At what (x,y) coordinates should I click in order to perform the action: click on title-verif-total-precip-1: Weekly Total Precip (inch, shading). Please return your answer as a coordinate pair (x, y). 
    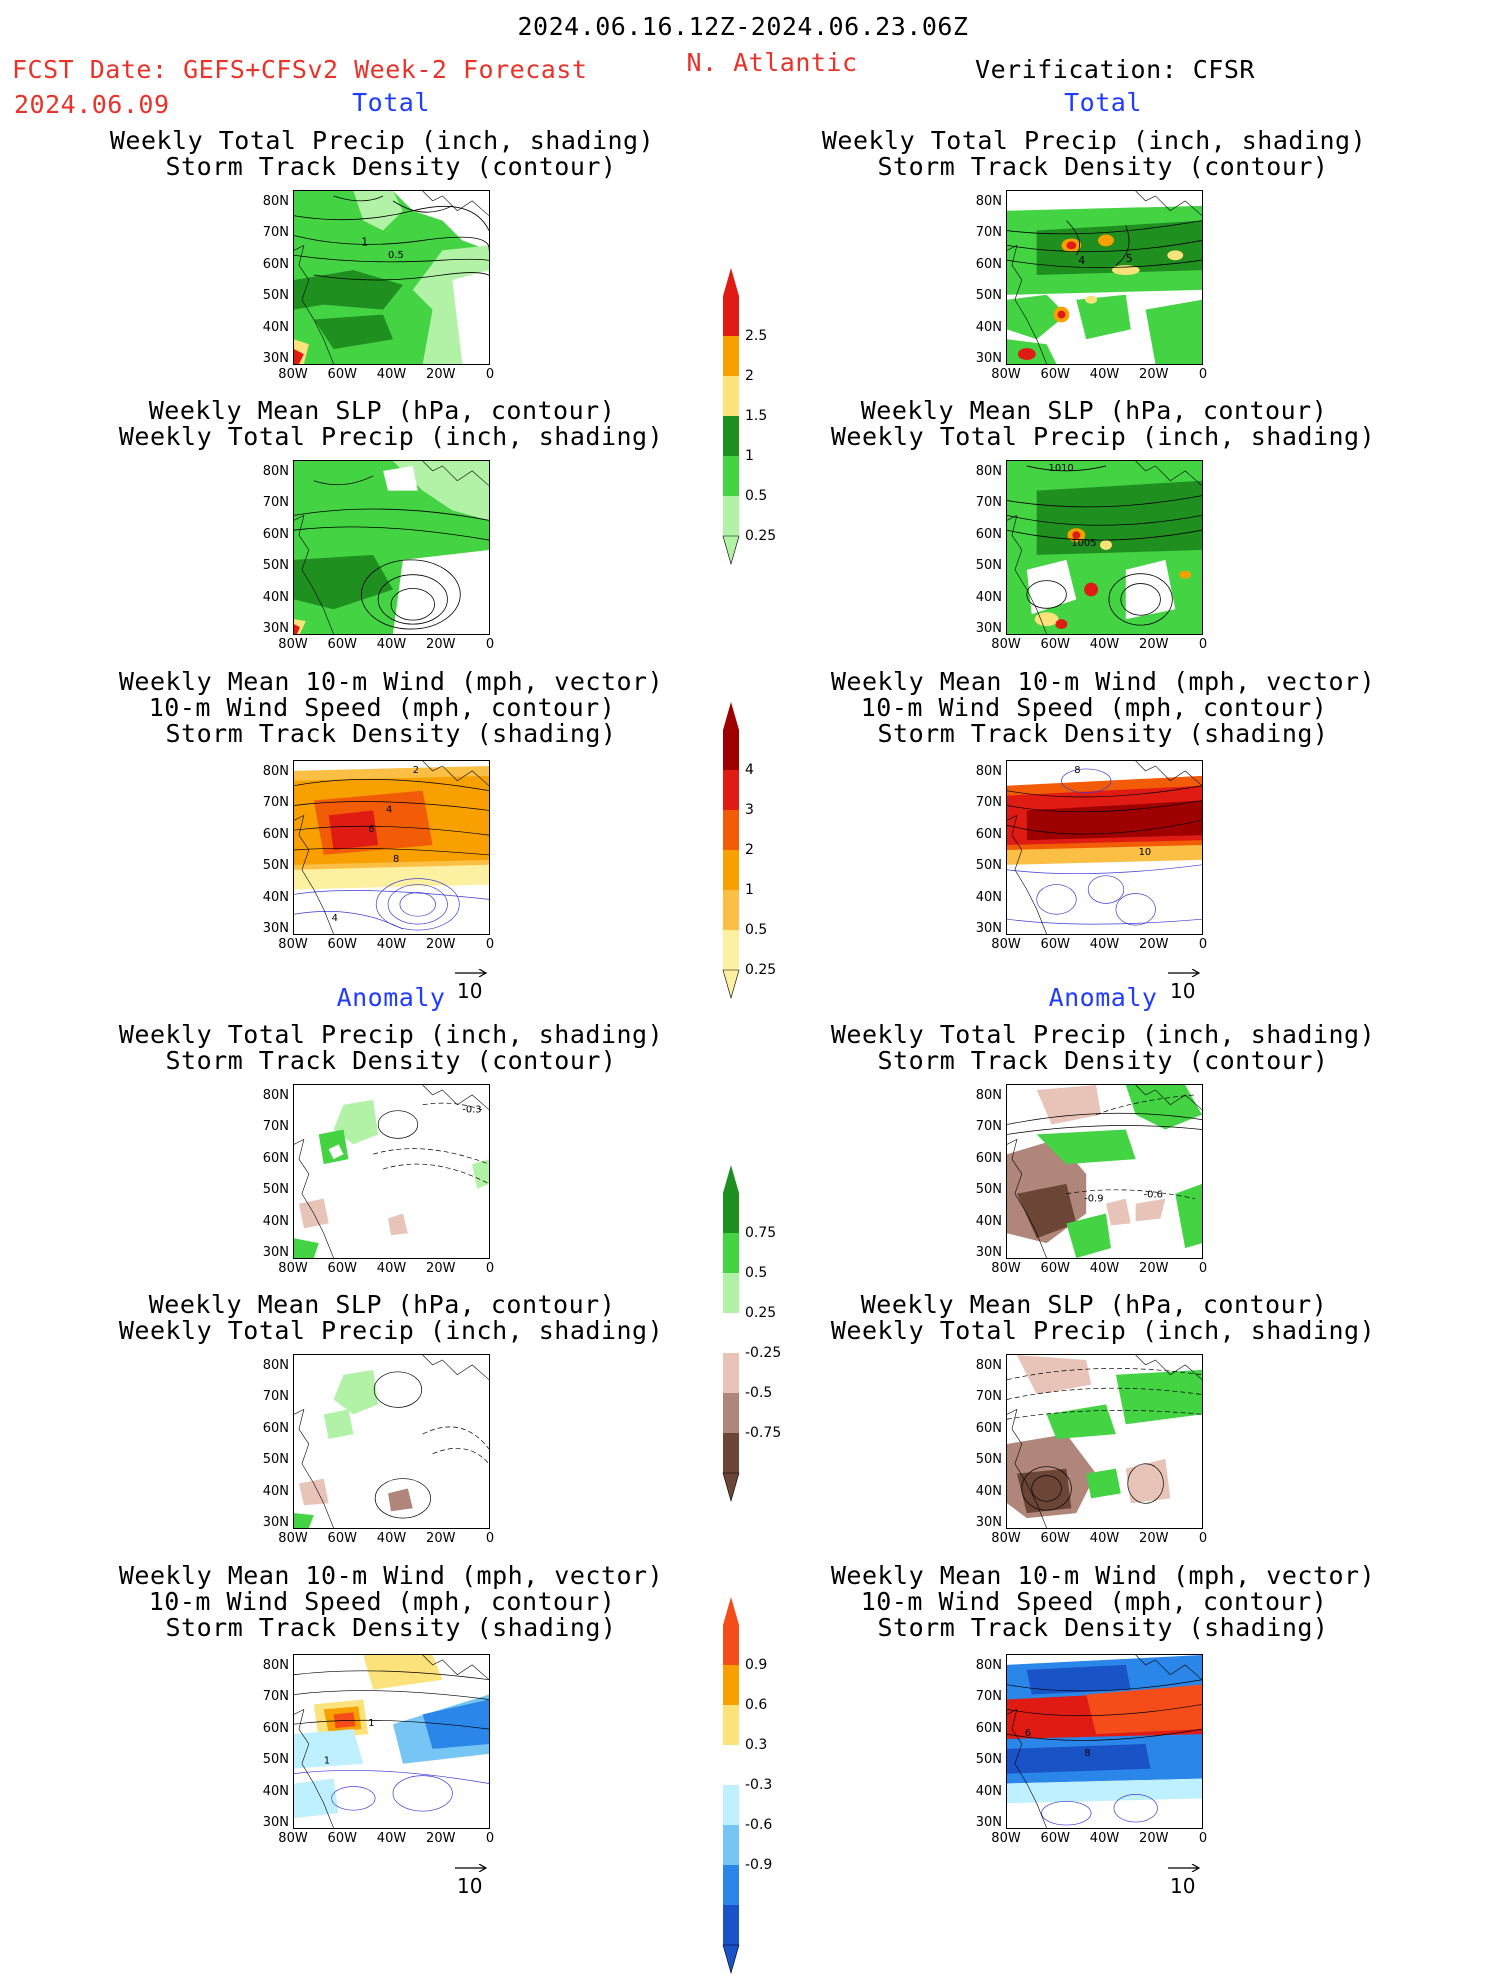
    Looking at the image, I should click on (1094, 140).